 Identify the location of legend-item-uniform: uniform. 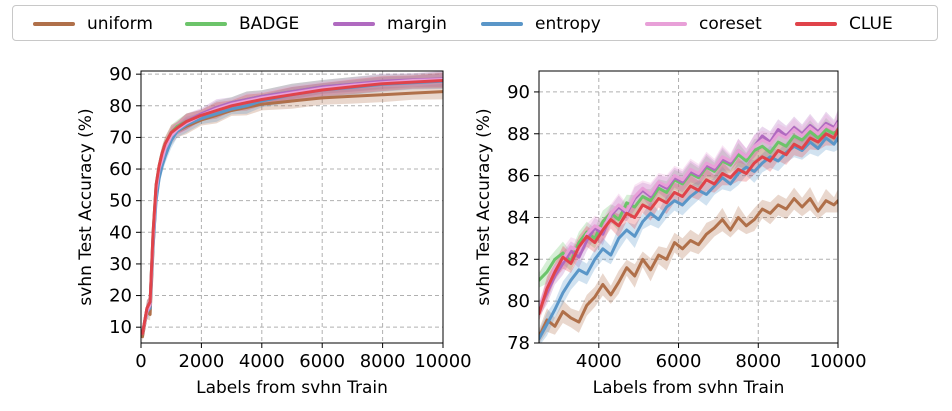
(93, 24).